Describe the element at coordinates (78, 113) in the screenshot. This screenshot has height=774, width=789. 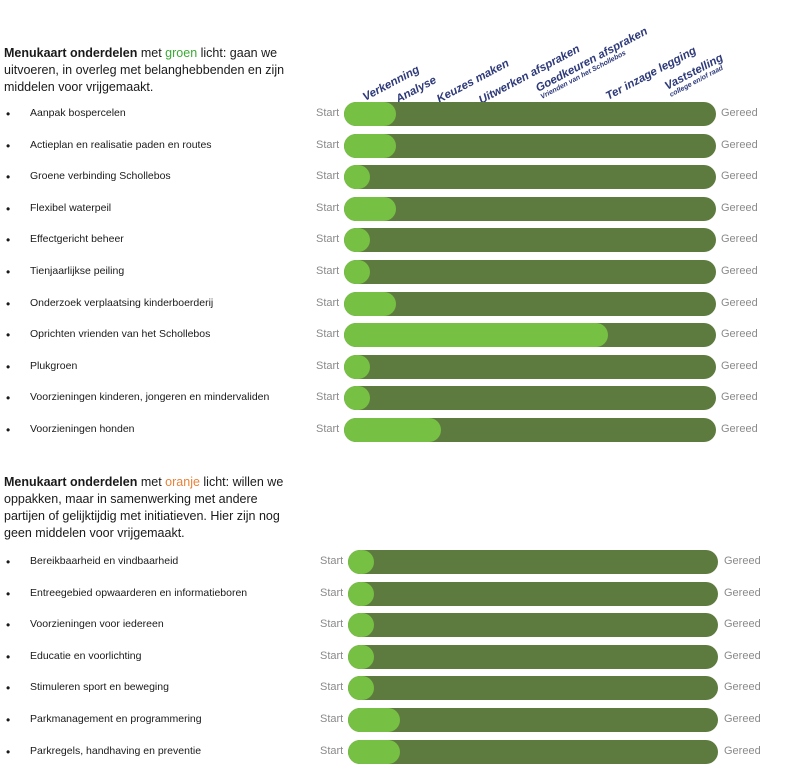
I see `item-label-aanpak-bospercelen: Aanpak bospercelen` at that location.